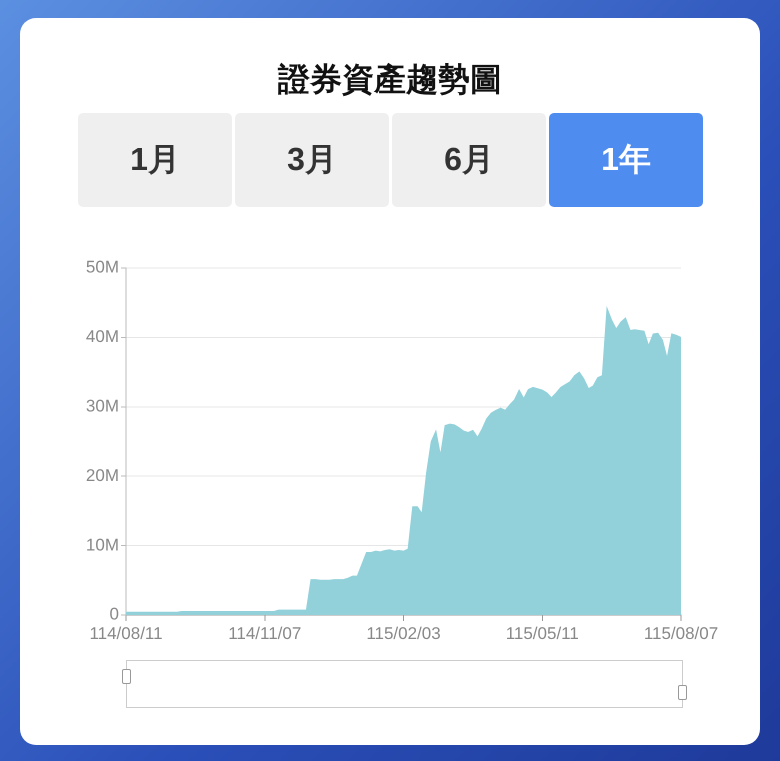  I want to click on x-tick-label: 115/05/11, so click(542, 633).